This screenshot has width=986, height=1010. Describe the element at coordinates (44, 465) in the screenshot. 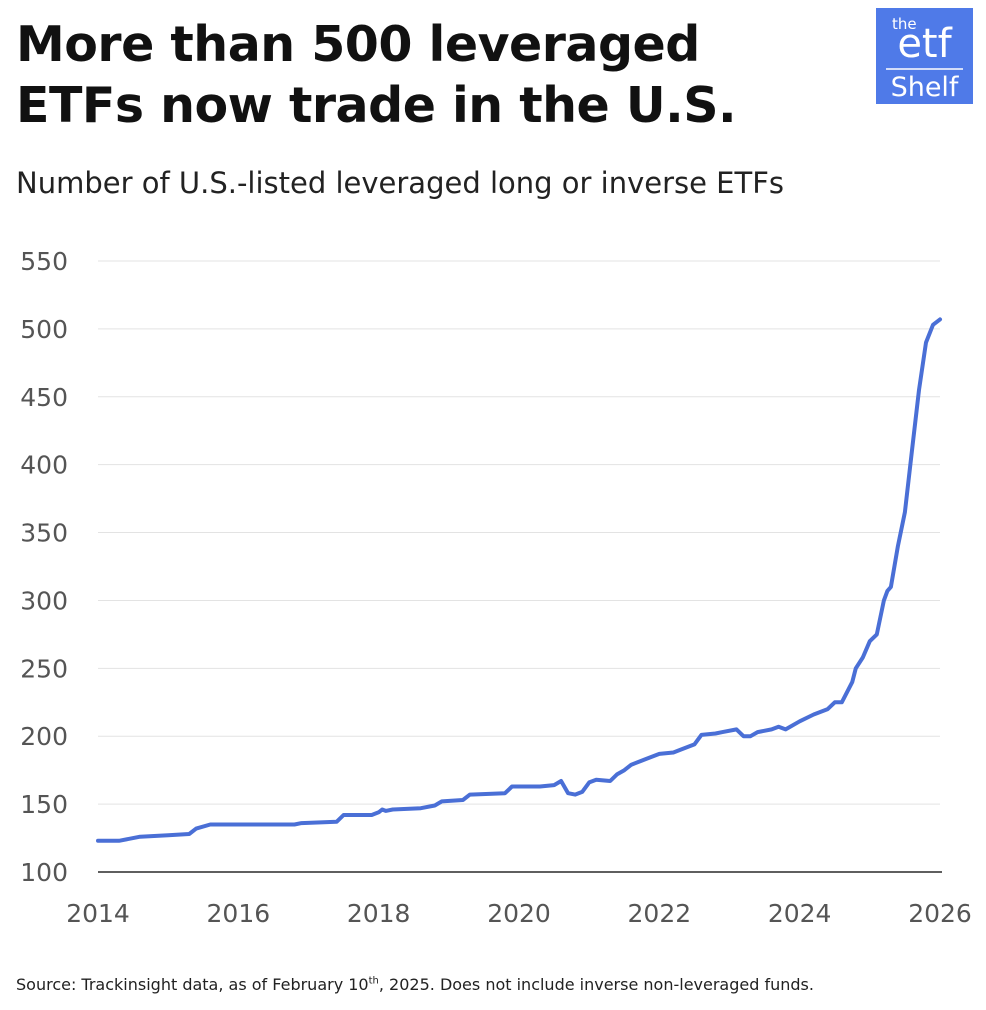

I see `y-tick-label-400: 400` at that location.